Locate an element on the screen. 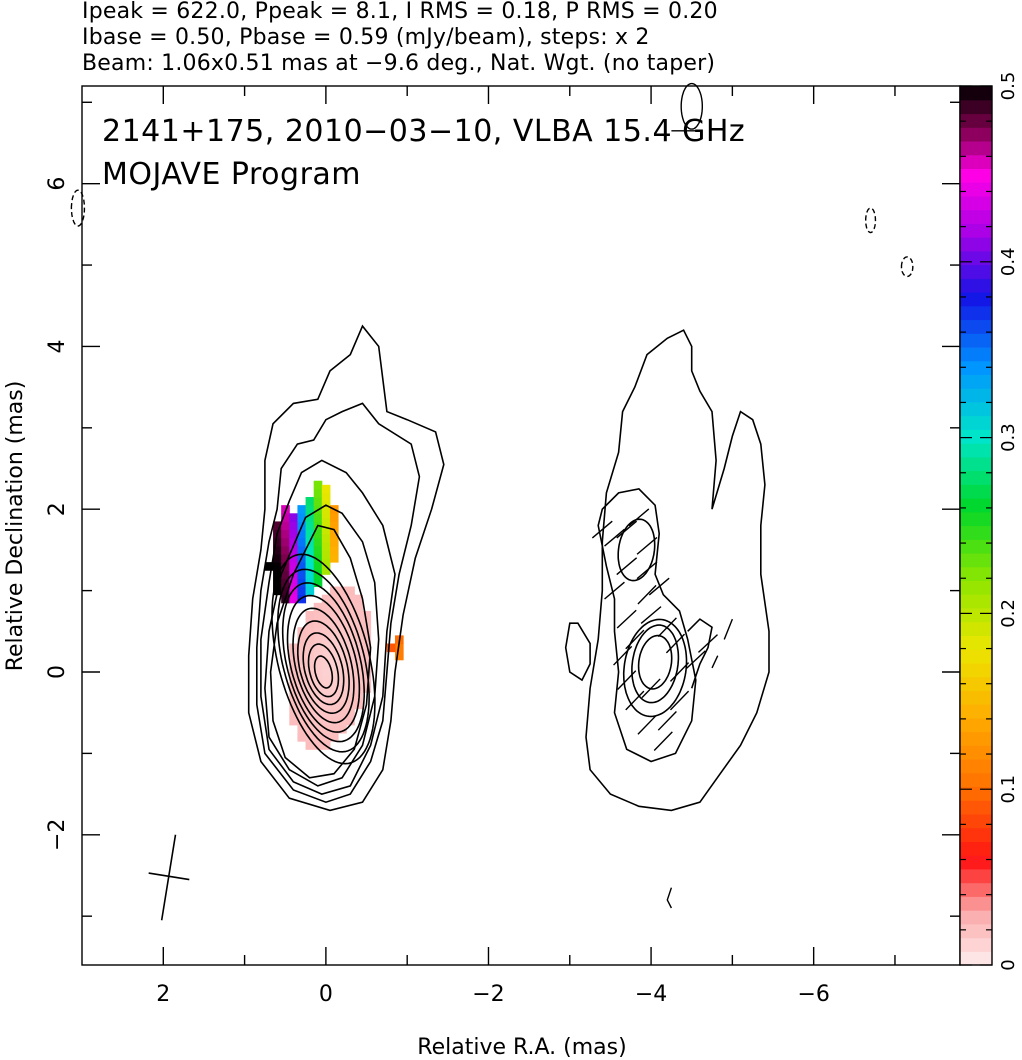 This screenshot has height=1060, width=1022. total-intensity-contours is located at coordinates (346, 568).